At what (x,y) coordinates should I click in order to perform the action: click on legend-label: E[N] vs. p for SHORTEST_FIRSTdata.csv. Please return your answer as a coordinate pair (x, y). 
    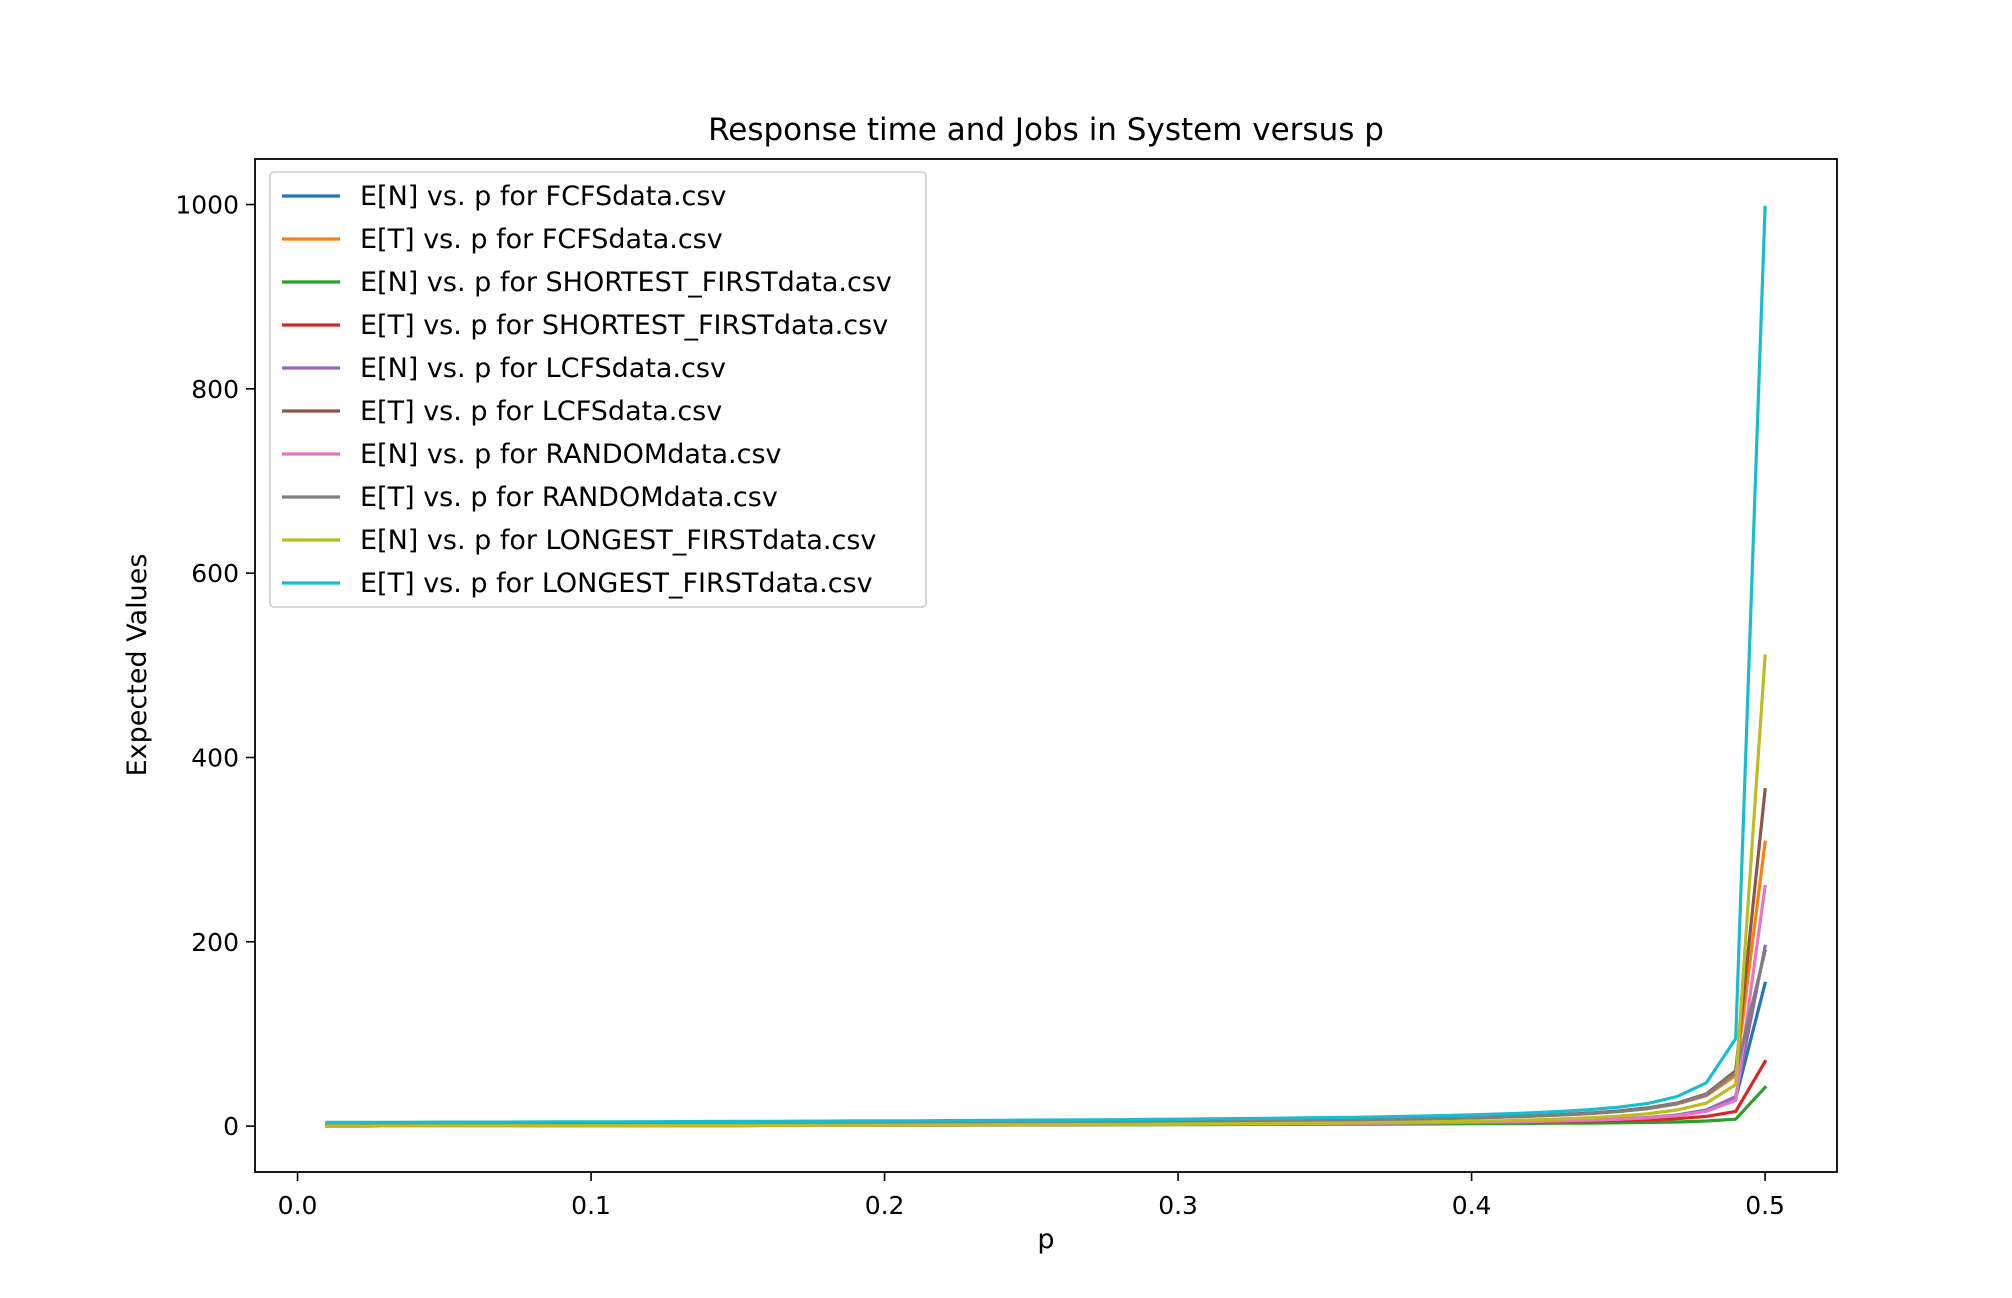
    Looking at the image, I should click on (626, 282).